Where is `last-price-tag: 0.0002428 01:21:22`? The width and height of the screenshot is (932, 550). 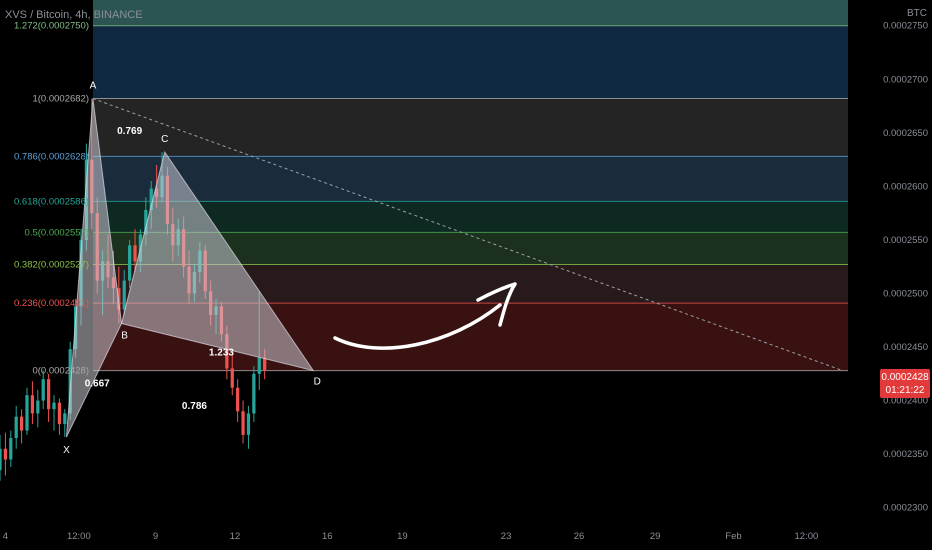 last-price-tag: 0.0002428 01:21:22 is located at coordinates (905, 383).